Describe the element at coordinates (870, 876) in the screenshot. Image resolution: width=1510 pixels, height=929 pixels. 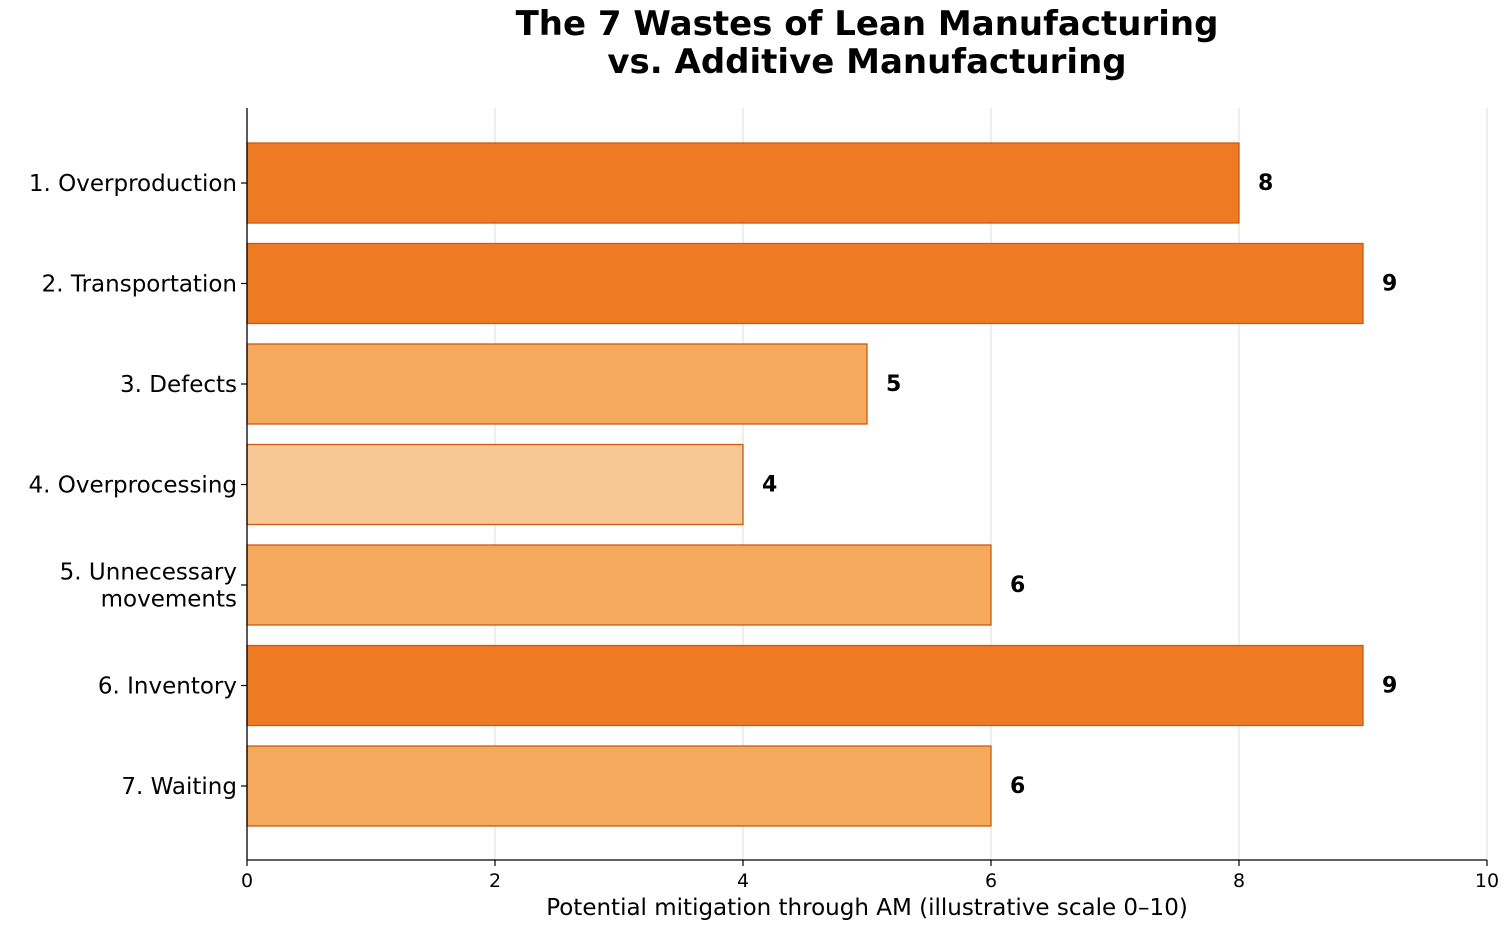
I see `x-ticks: 0 2 4 6 8 10` at that location.